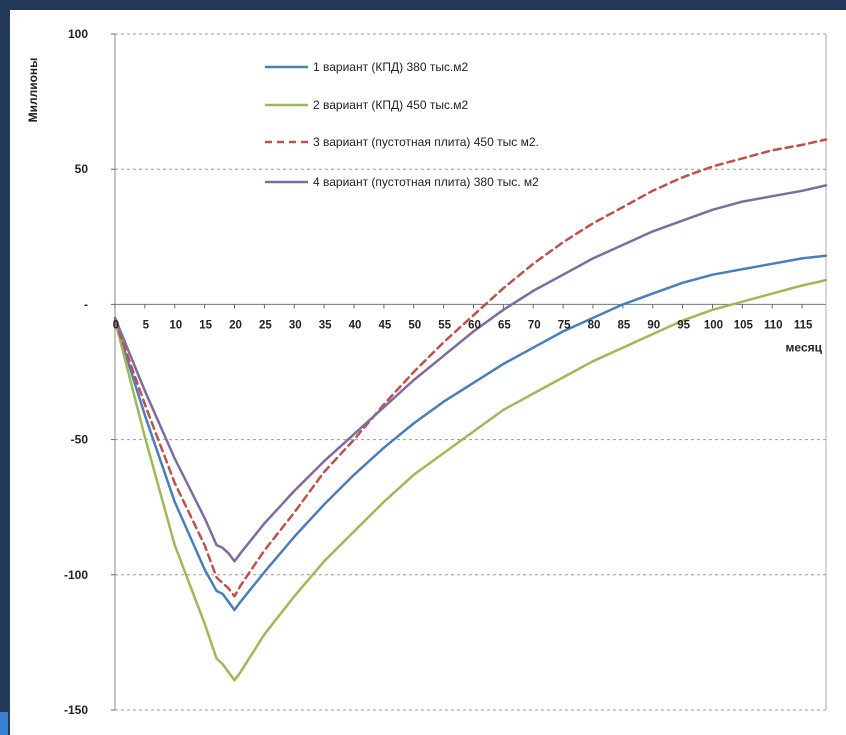 Image resolution: width=846 pixels, height=735 pixels. I want to click on x-tick-label: 65, so click(504, 325).